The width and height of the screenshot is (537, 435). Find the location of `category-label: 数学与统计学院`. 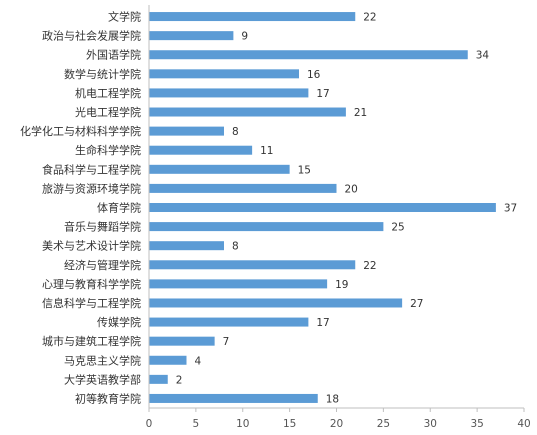

category-label: 数学与统计学院 is located at coordinates (102, 74).